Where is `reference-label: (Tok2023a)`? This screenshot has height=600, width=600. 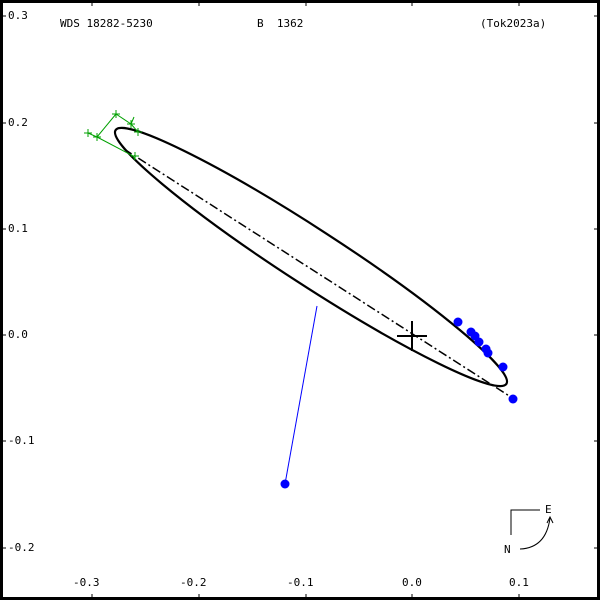 reference-label: (Tok2023a) is located at coordinates (513, 23).